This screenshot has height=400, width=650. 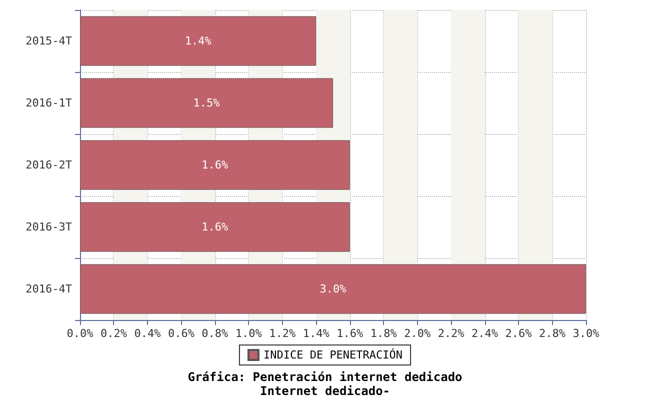 I want to click on text: Internet dedicado-, so click(x=325, y=391).